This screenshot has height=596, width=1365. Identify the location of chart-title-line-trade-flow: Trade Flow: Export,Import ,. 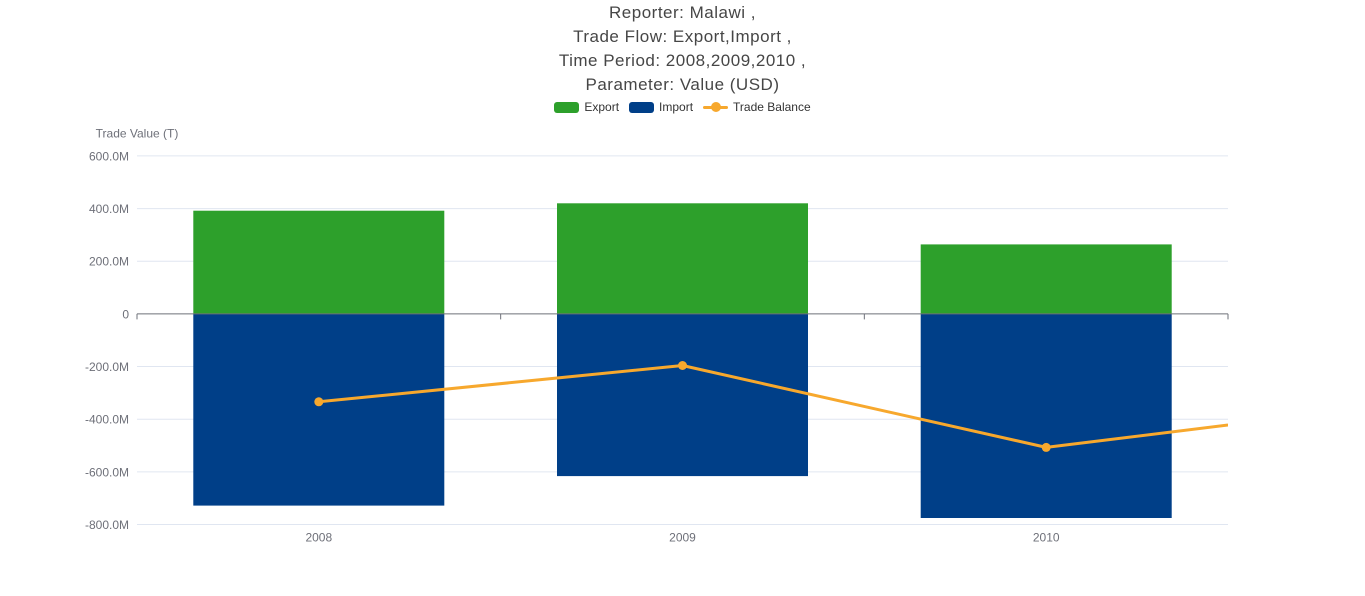
(682, 36).